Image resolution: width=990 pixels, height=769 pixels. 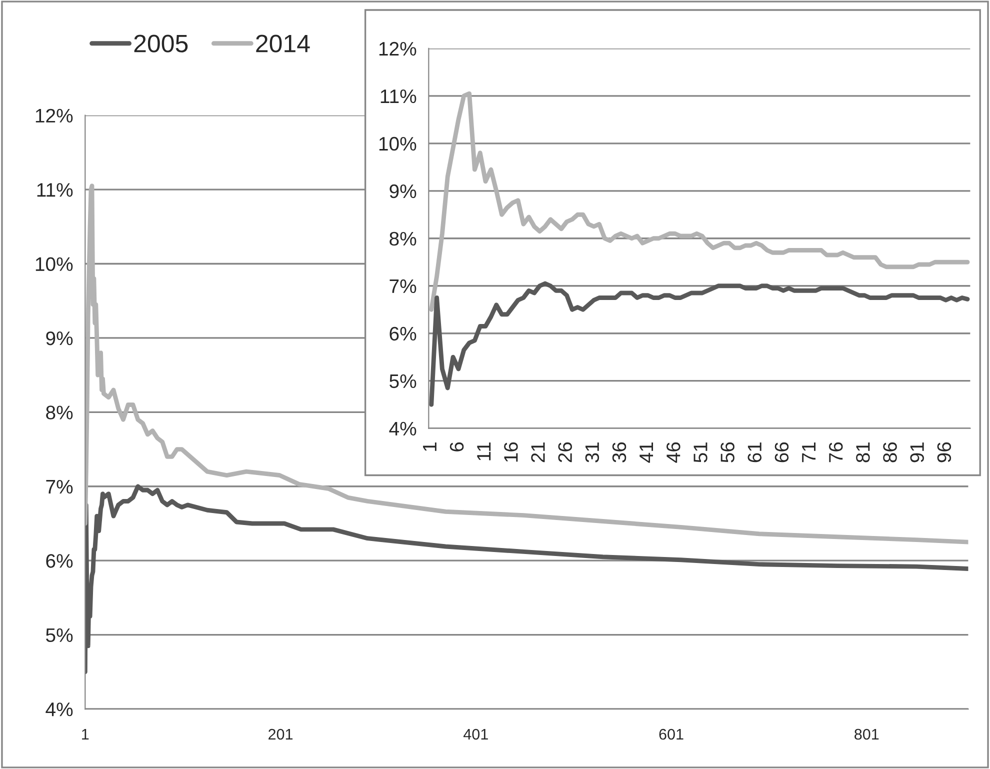 I want to click on legend-label: 2005, so click(x=161, y=43).